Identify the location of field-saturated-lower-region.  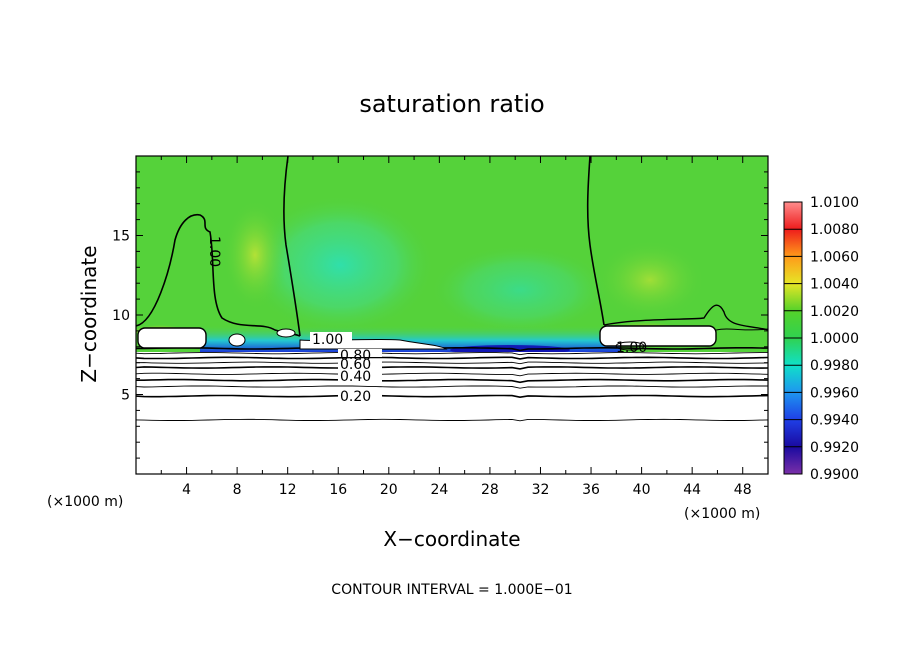
(452, 413).